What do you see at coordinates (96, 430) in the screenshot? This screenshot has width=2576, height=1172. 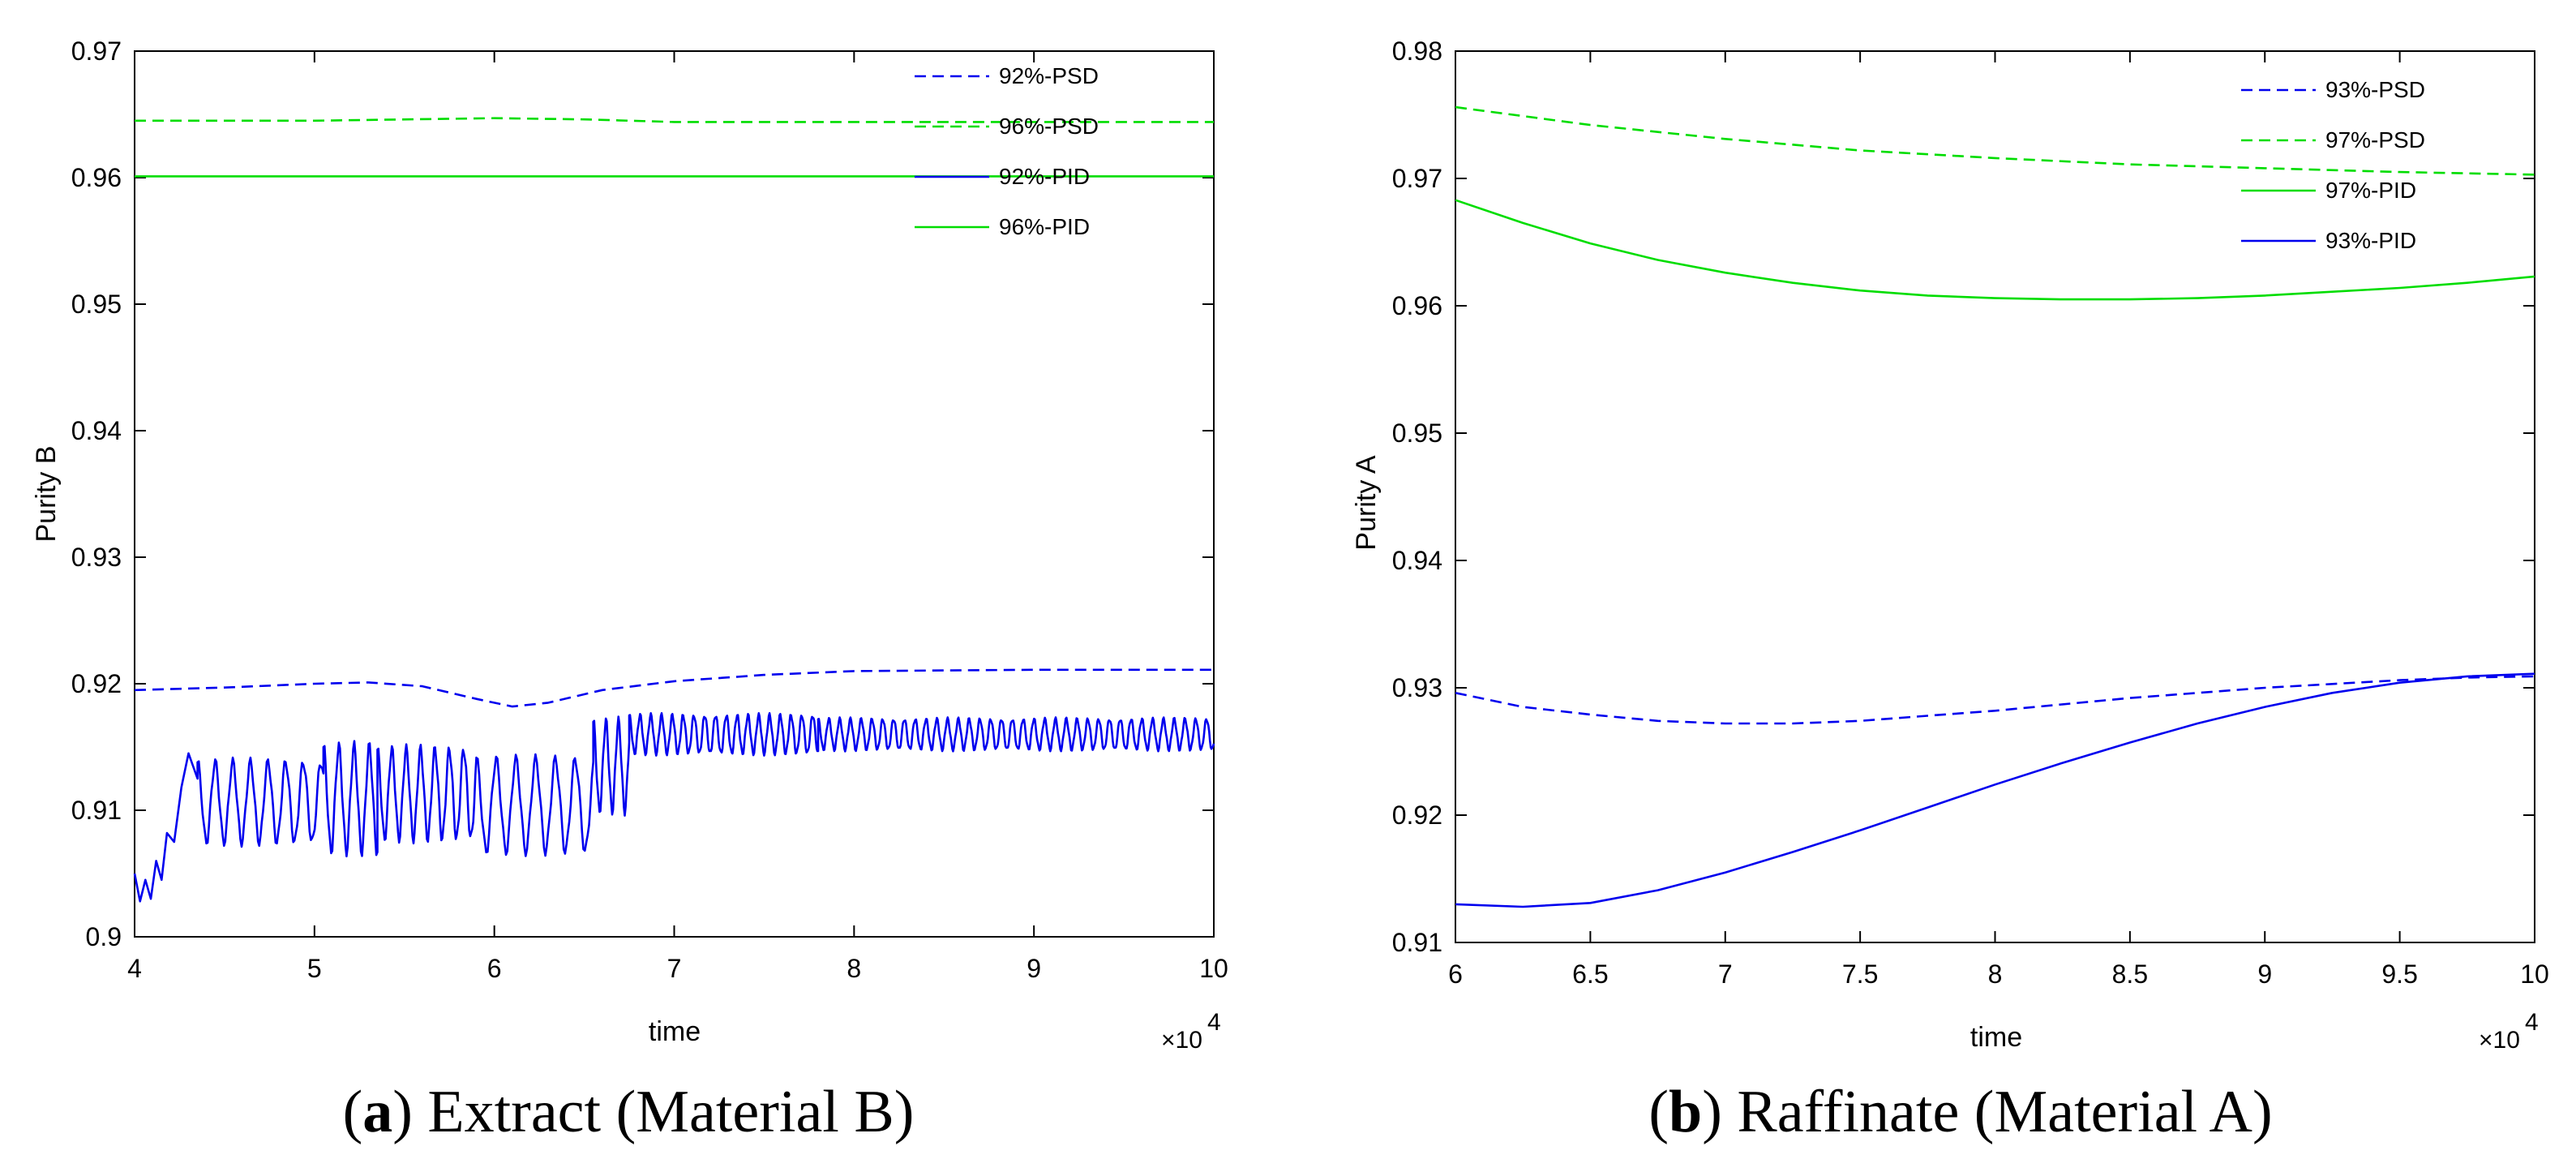 I see `y-tick-label-a-4: 0.94` at bounding box center [96, 430].